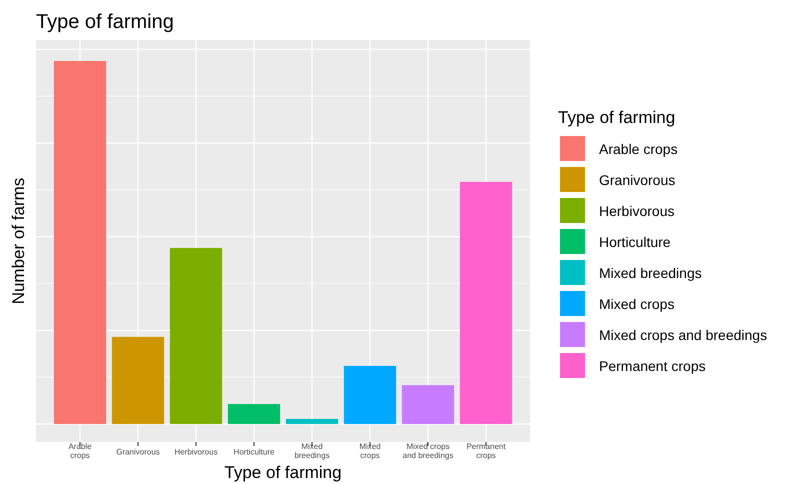 The height and width of the screenshot is (484, 794). What do you see at coordinates (617, 117) in the screenshot?
I see `legend-title: Type of farming` at bounding box center [617, 117].